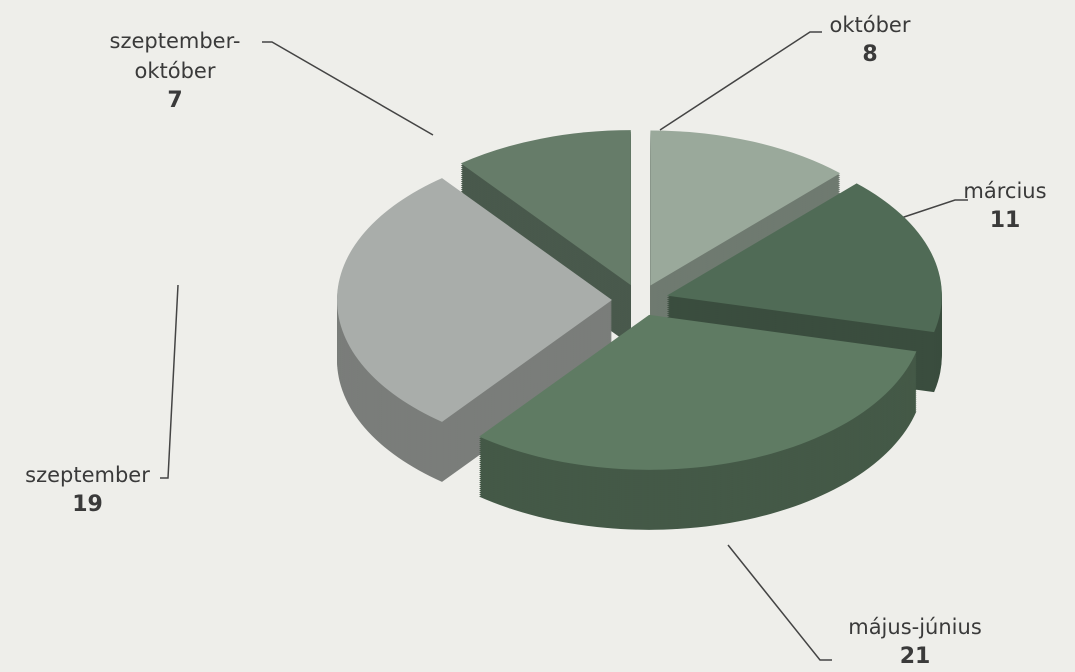 Image resolution: width=1075 pixels, height=672 pixels. Describe the element at coordinates (87, 475) in the screenshot. I see `category-label: szeptember` at that location.